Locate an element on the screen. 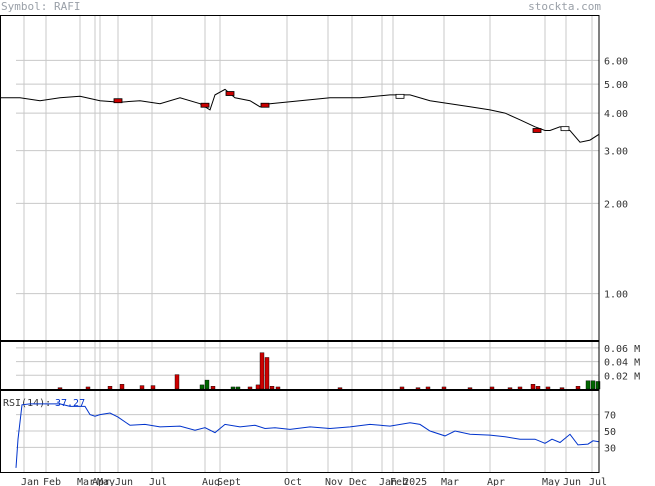 The height and width of the screenshot is (486, 655). rsi-tick-label: 50 is located at coordinates (610, 432).